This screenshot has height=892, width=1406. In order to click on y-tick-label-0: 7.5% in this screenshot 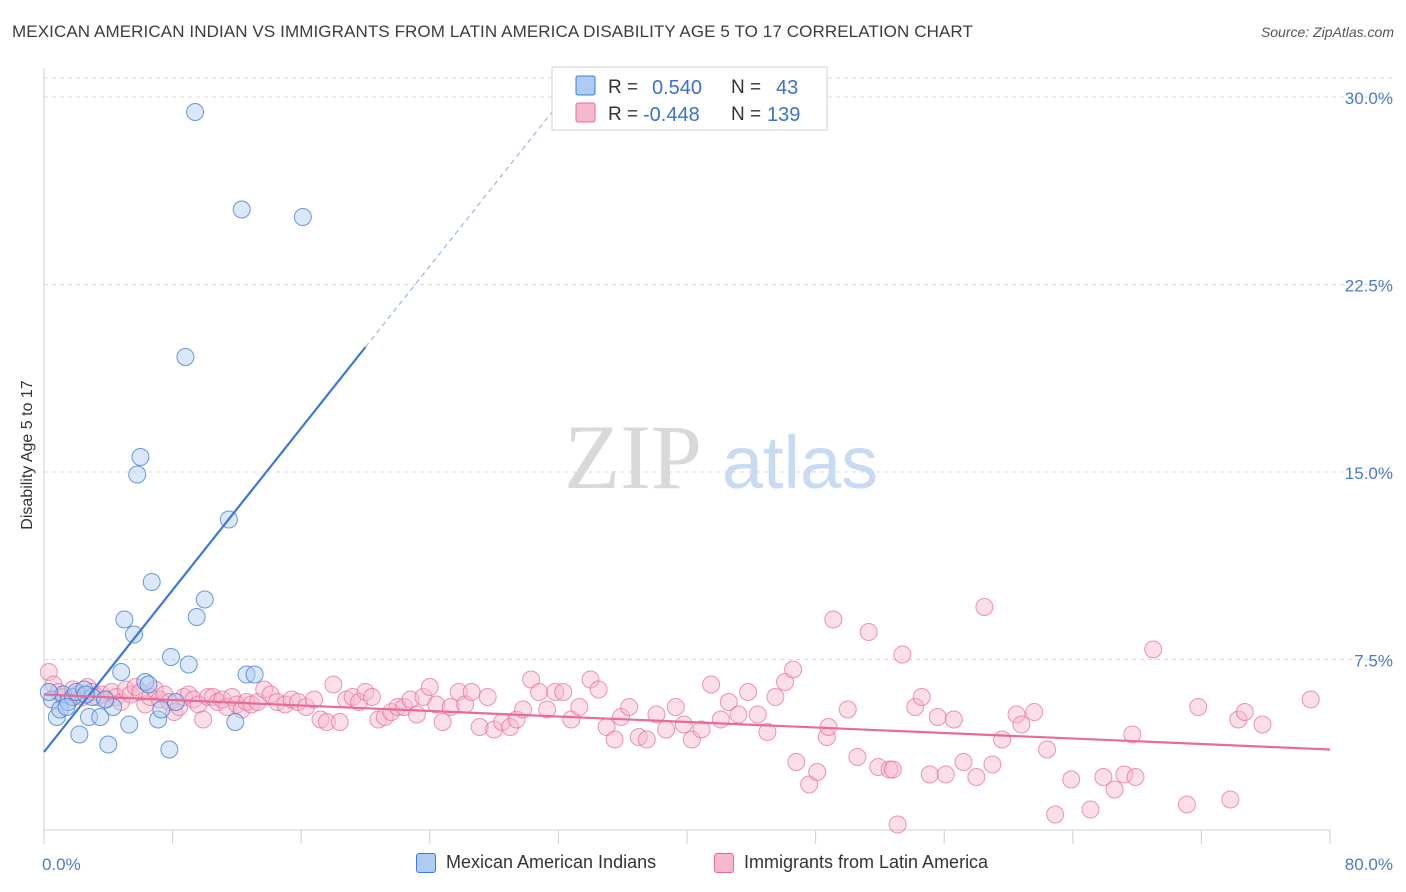, I will do `click(1373, 661)`.